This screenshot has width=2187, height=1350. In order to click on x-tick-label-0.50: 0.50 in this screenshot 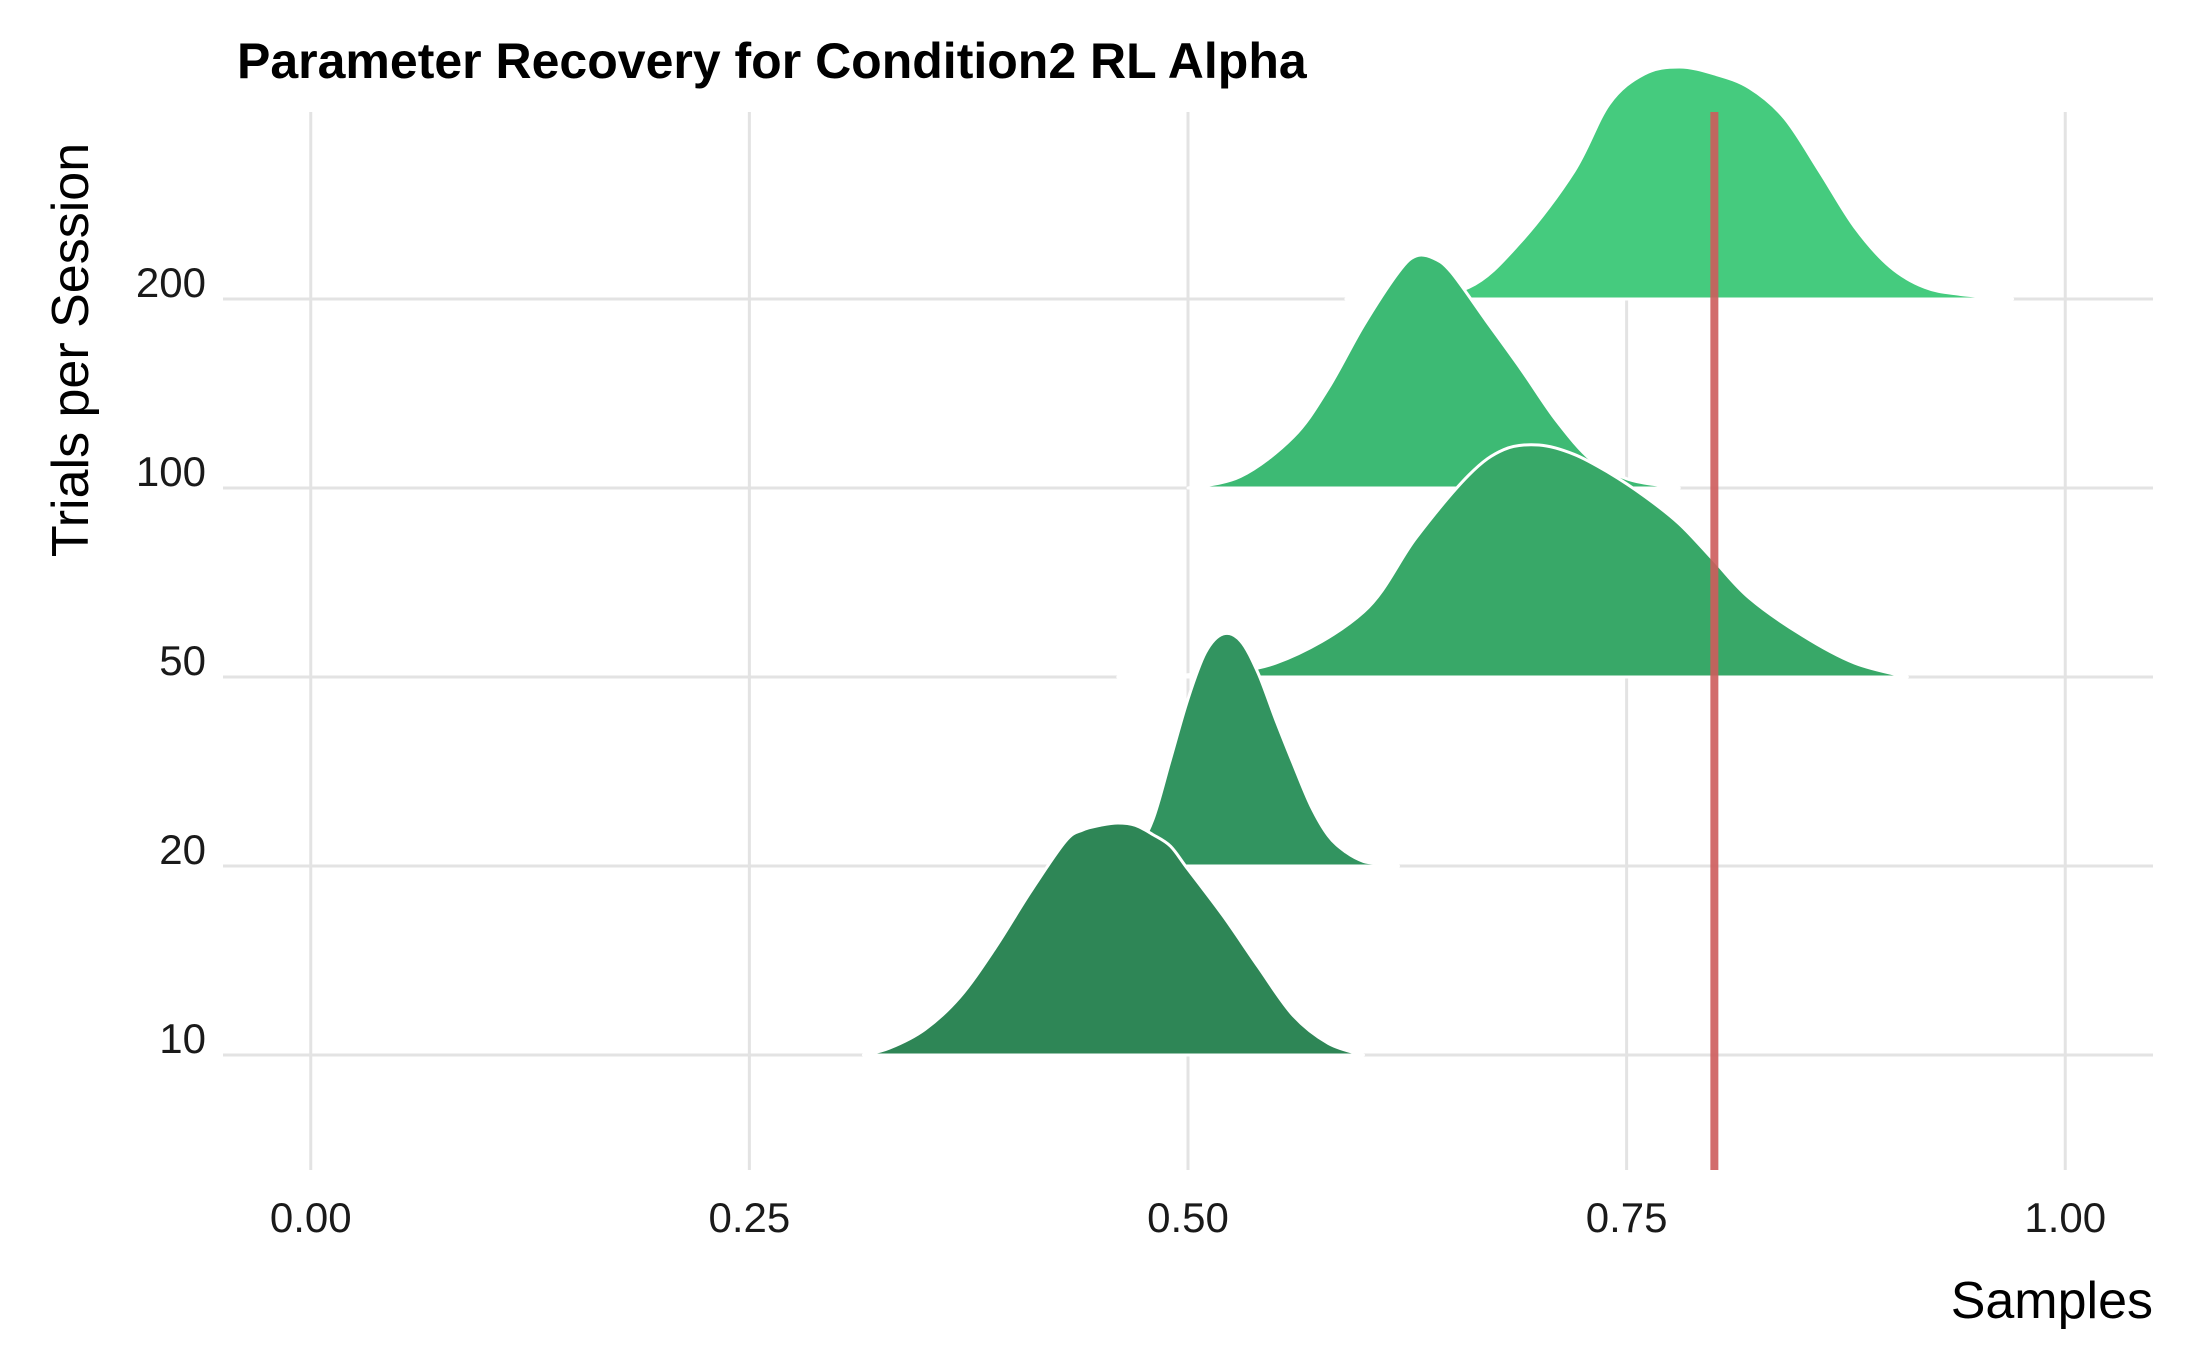, I will do `click(1188, 1217)`.